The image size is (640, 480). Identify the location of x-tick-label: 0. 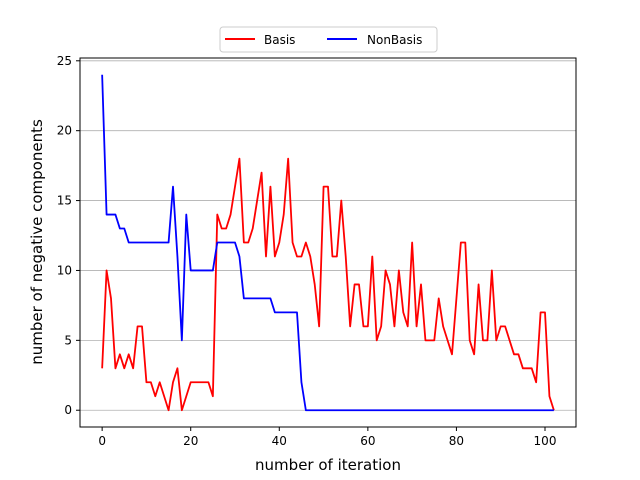
(102, 441).